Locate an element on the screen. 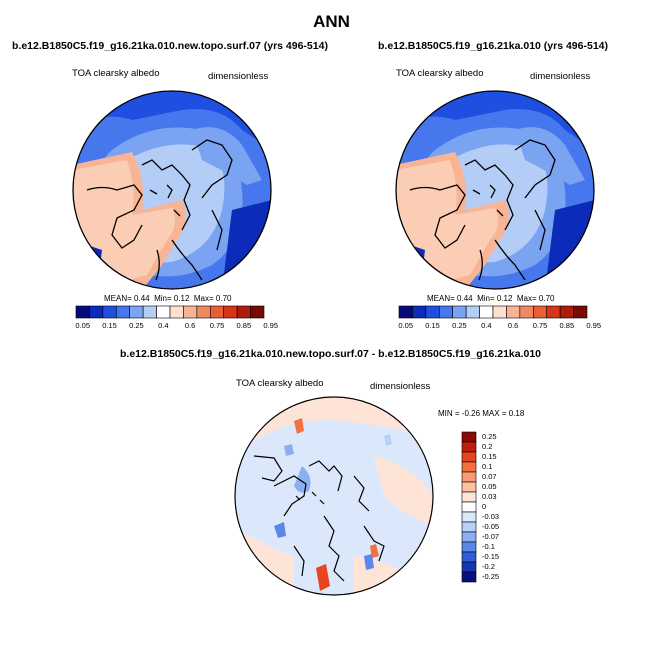 The height and width of the screenshot is (664, 663). panel1-units-label: dimensionless is located at coordinates (238, 76).